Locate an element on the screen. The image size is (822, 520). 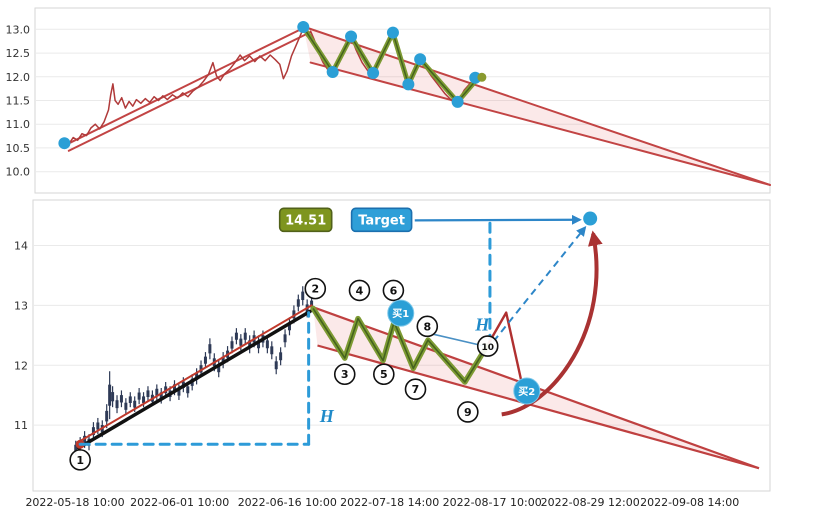
pivot-number-label: 7 is located at coordinates (416, 389).